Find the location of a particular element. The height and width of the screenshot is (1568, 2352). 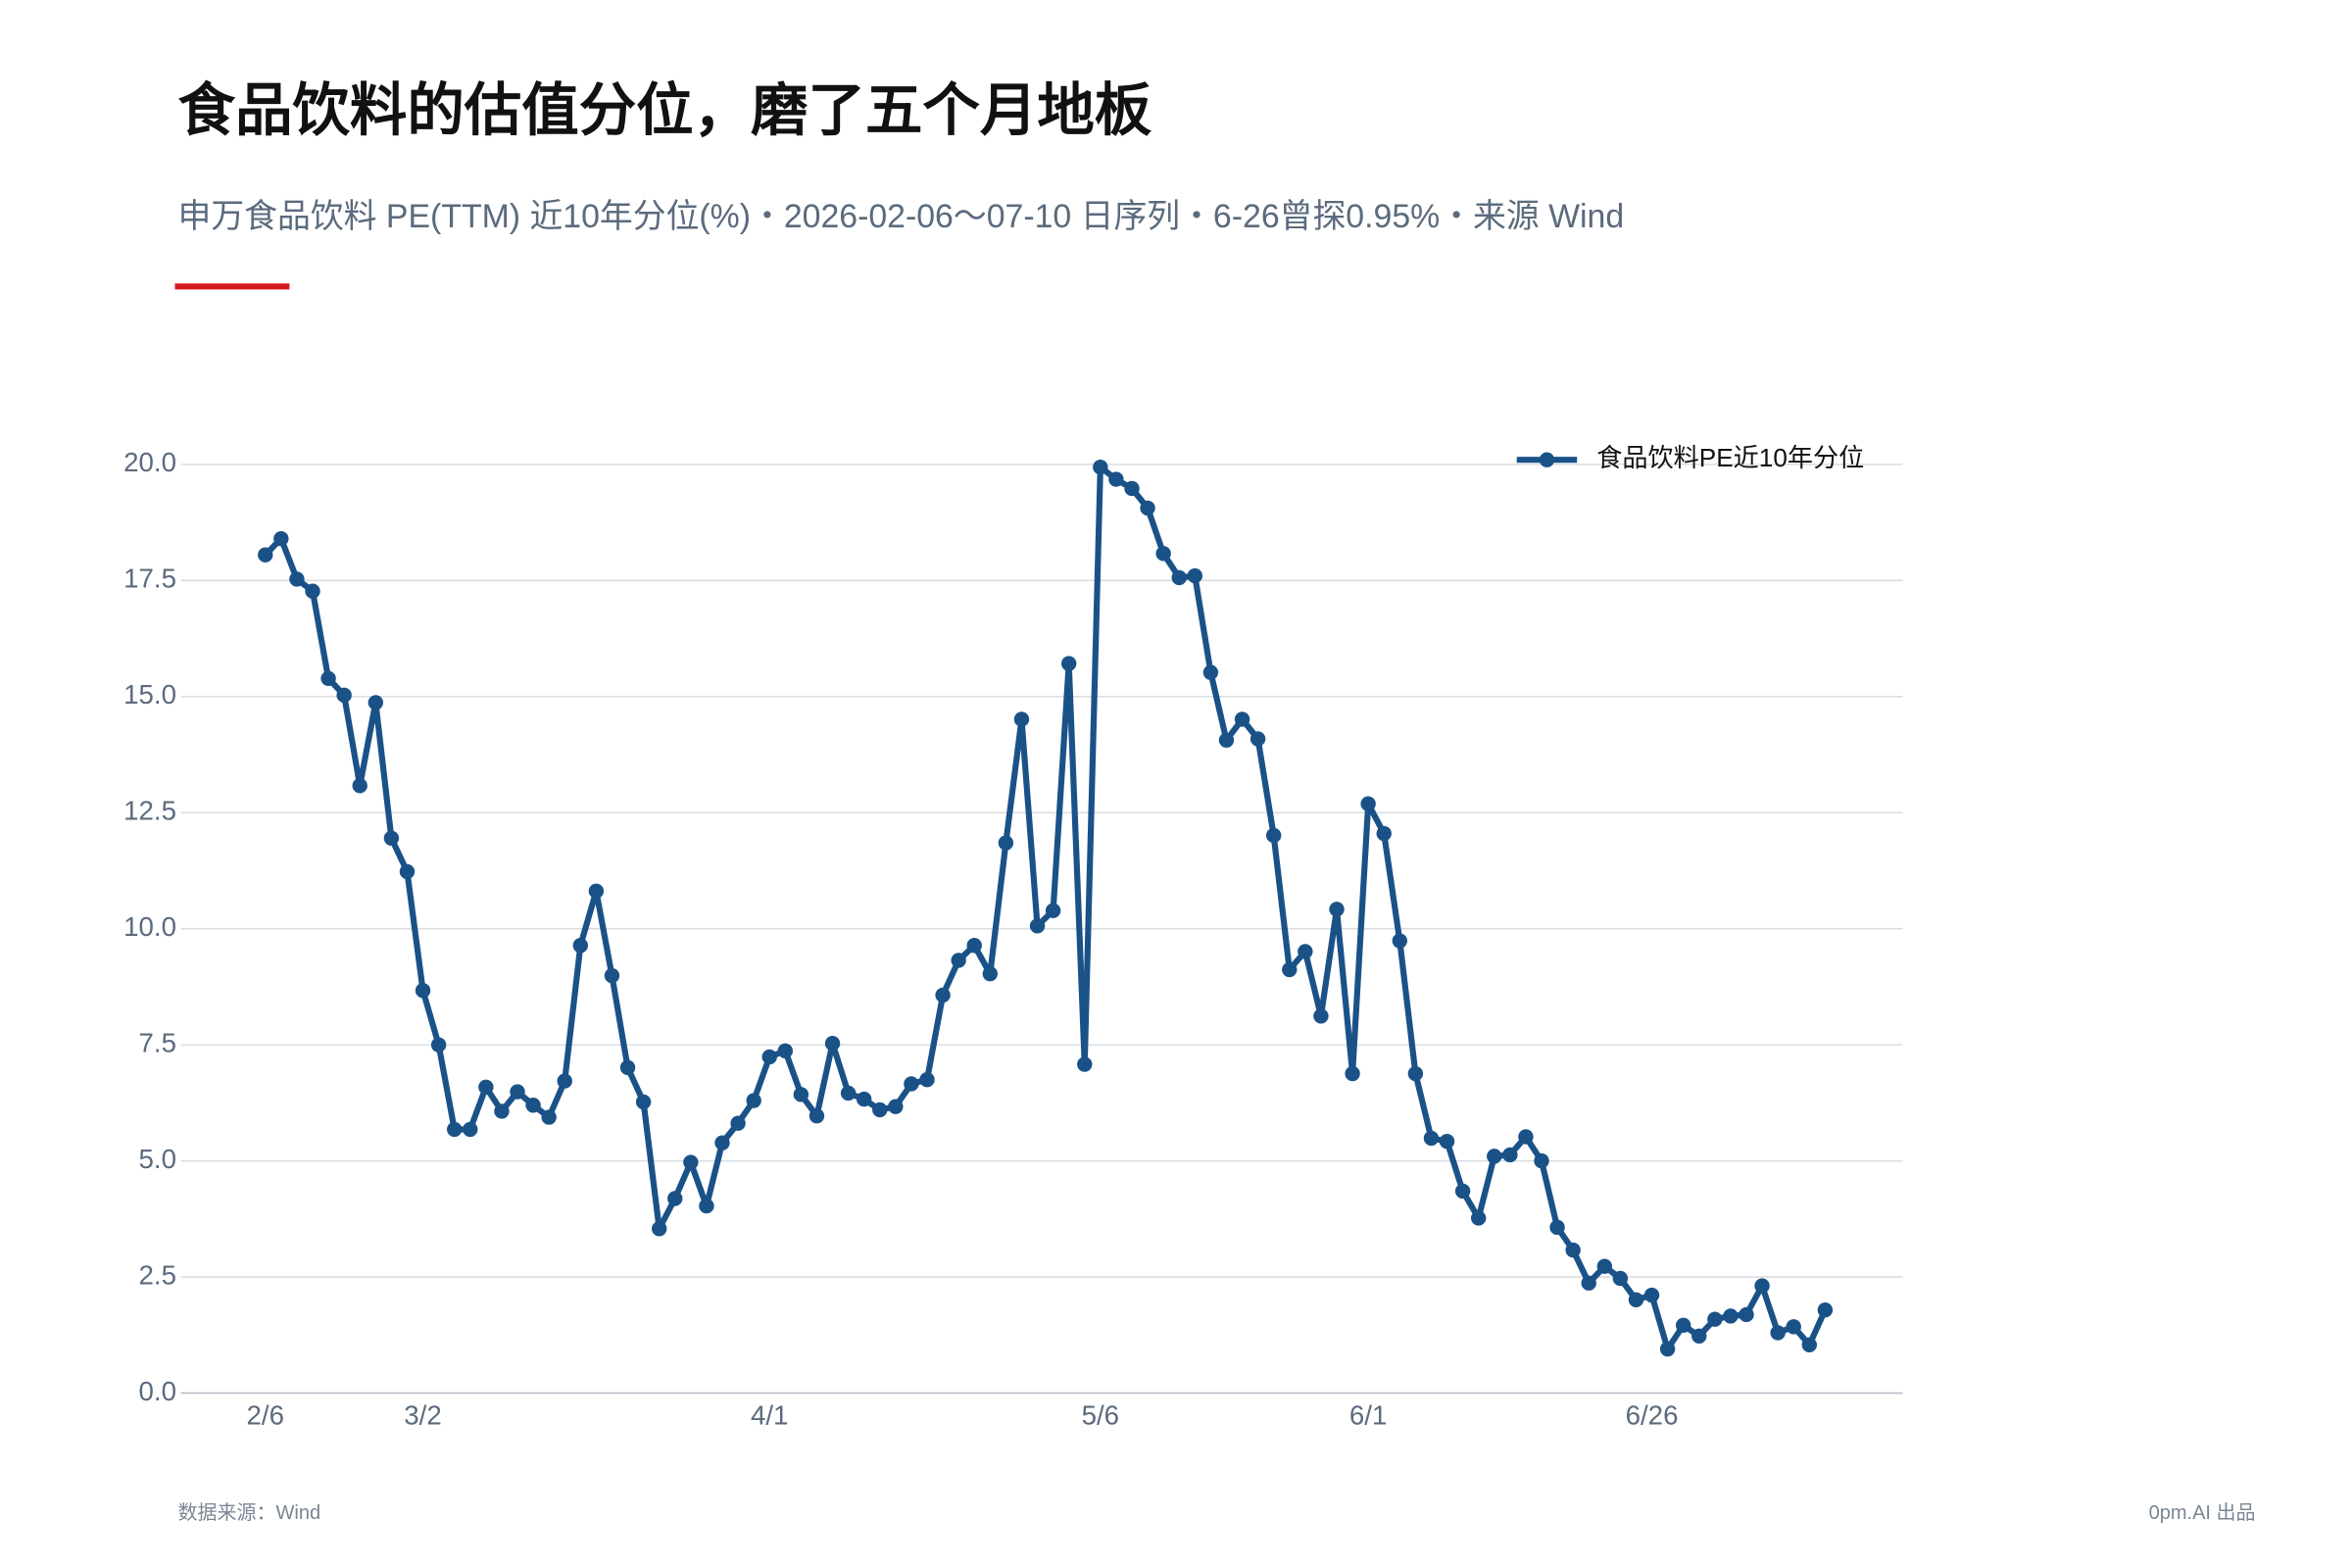

x-tick-label: 5/6 is located at coordinates (1101, 1415).